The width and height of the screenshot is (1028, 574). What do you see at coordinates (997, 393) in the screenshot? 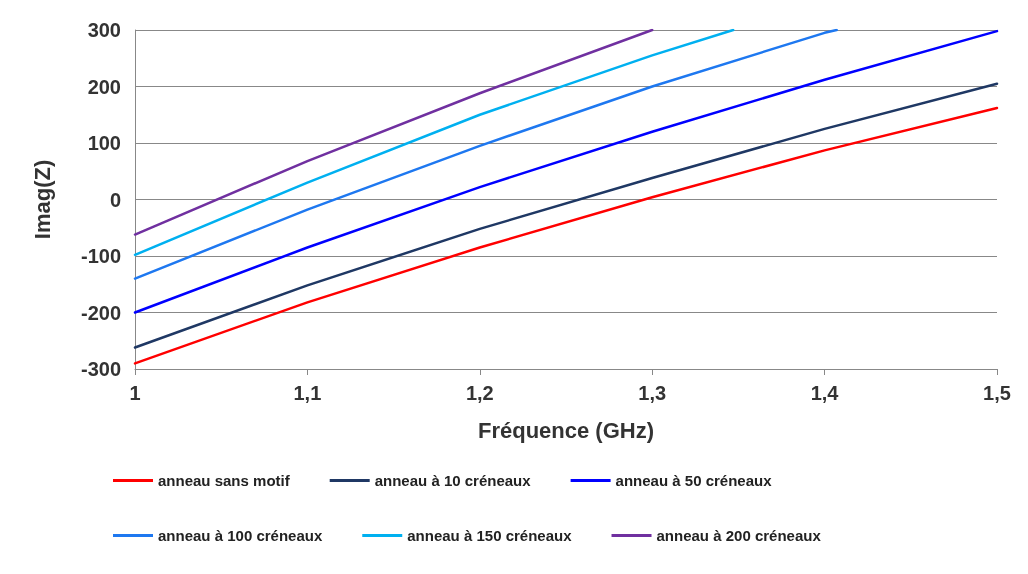
I see `x-tick-label: 1,5` at bounding box center [997, 393].